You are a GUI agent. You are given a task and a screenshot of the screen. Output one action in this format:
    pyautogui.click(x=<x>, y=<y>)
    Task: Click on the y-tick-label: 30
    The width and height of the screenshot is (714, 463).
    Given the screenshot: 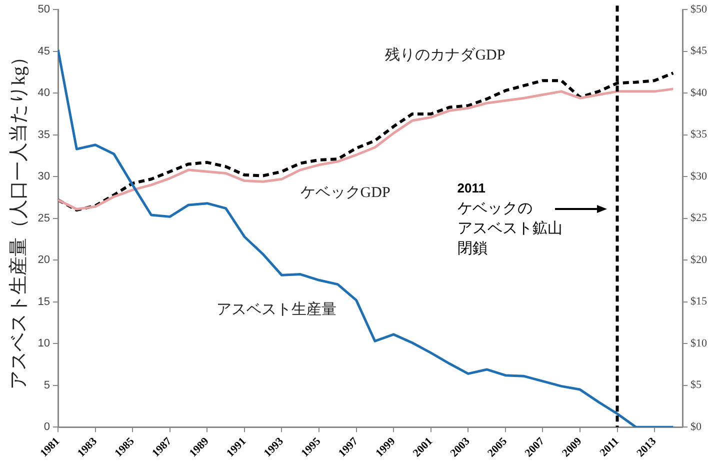 What is the action you would take?
    pyautogui.click(x=44, y=176)
    